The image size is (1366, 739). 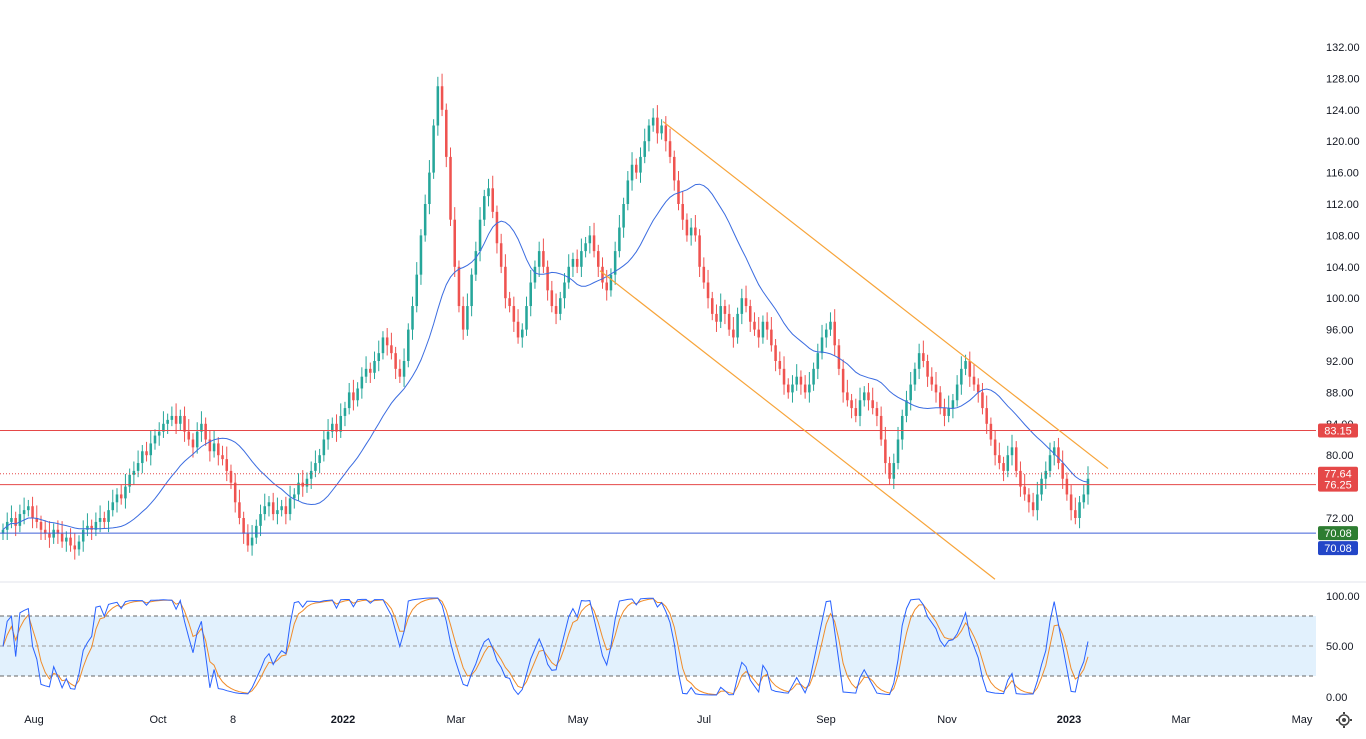 I want to click on time-tick-label: Nov, so click(x=947, y=720).